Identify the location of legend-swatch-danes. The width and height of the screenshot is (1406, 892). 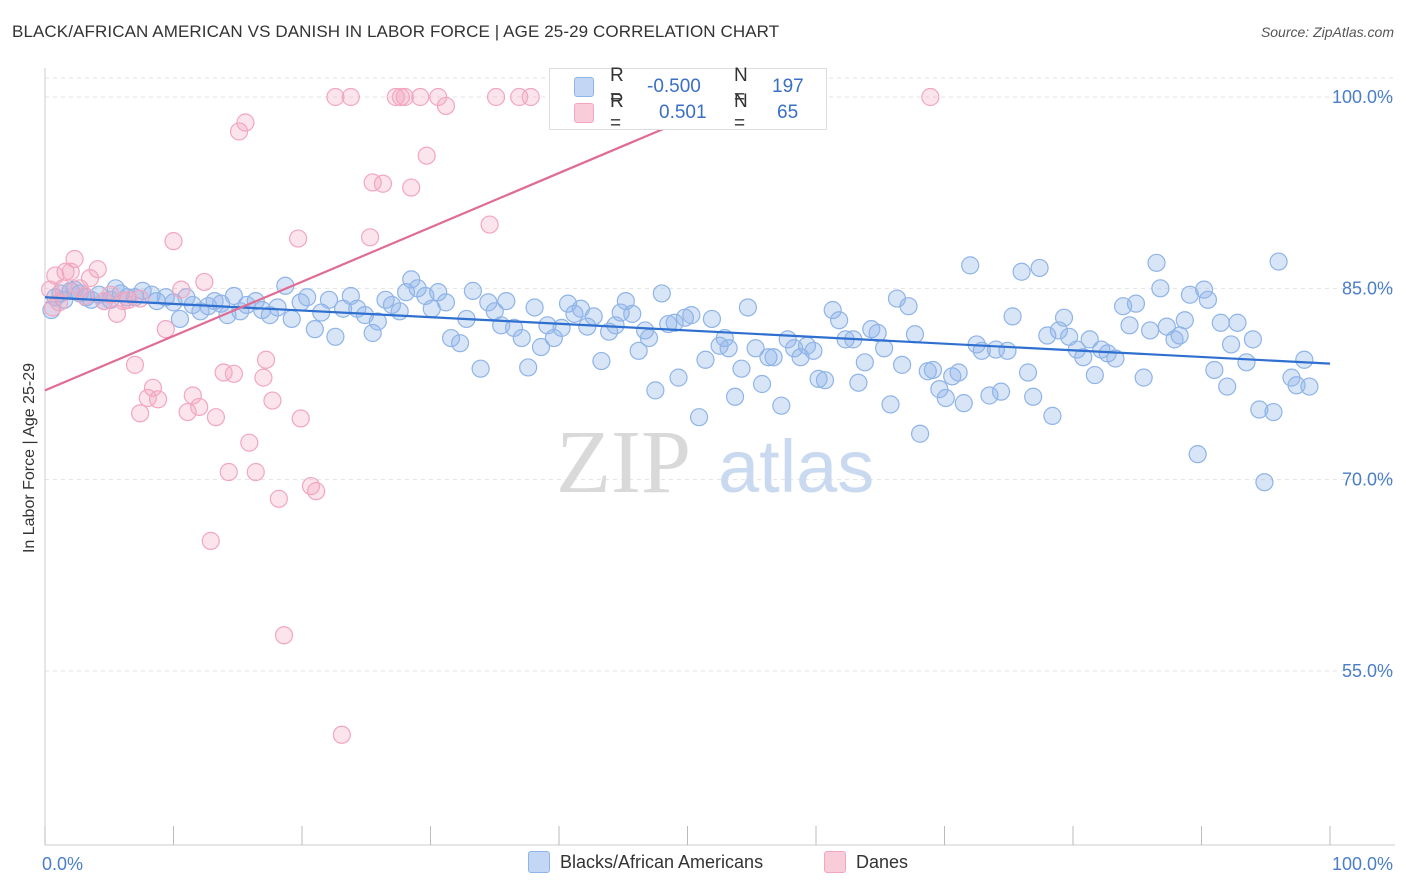
(835, 862).